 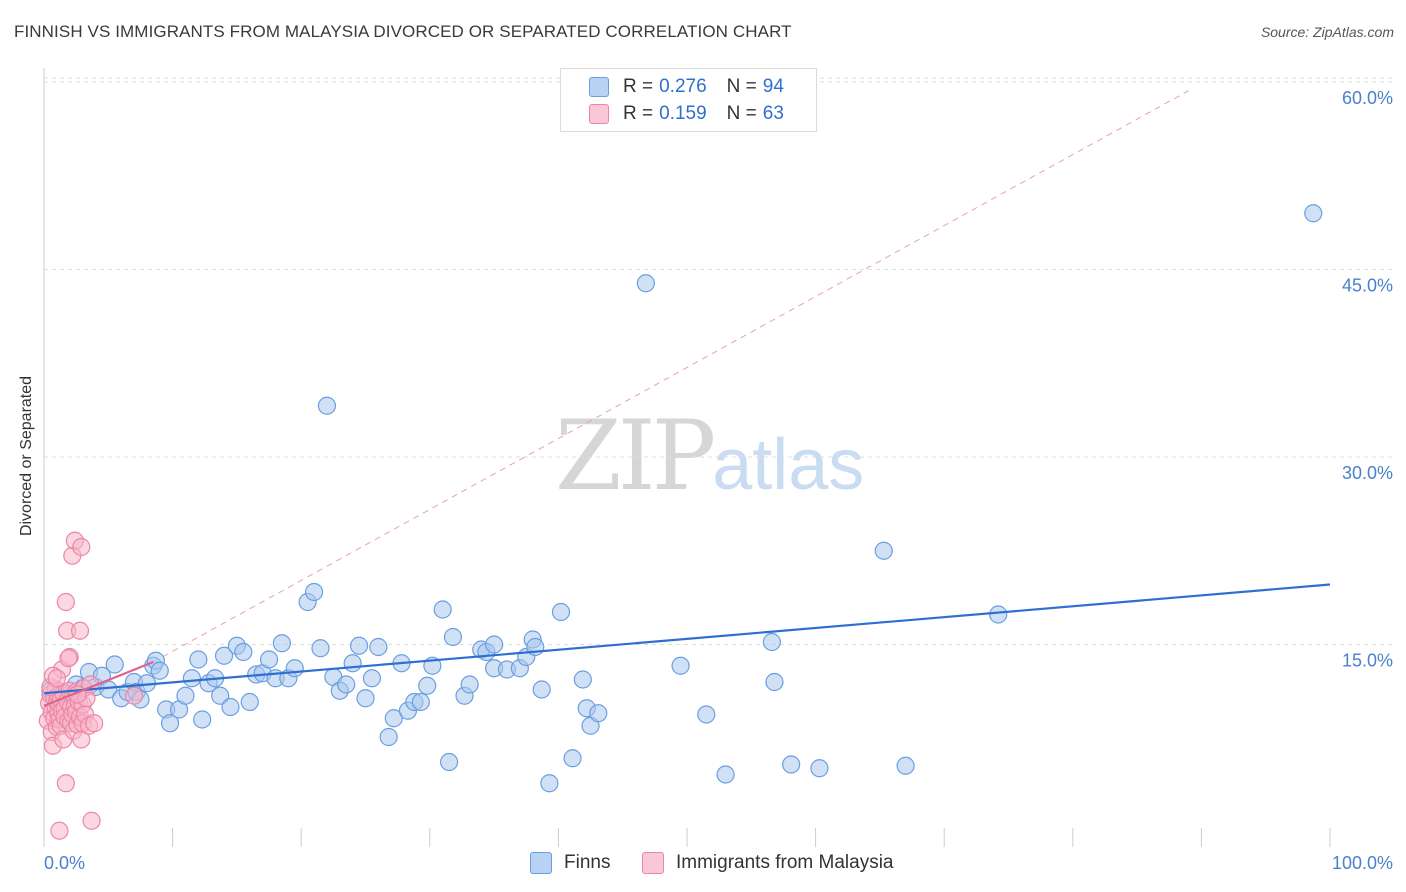 What do you see at coordinates (1327, 32) in the screenshot?
I see `source-label: Source: ZipAtlas.com` at bounding box center [1327, 32].